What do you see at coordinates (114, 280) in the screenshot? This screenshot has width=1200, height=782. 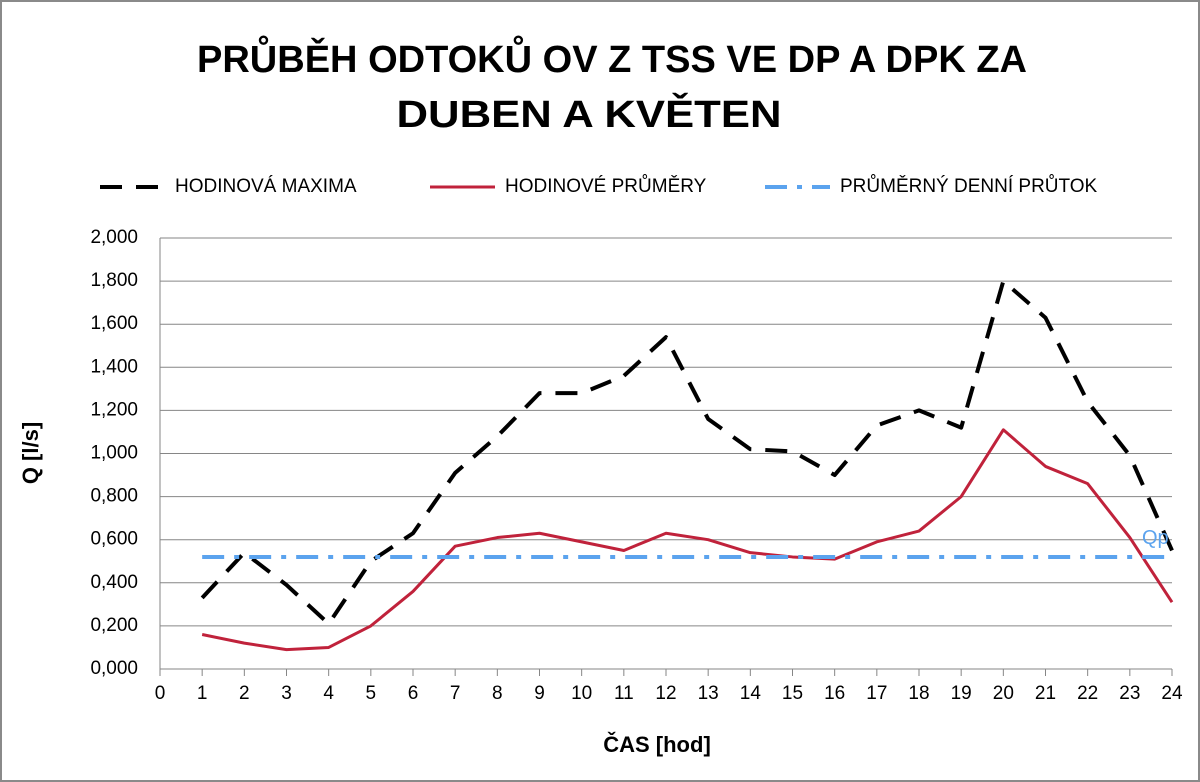 I see `y-tick-label: 1,800` at bounding box center [114, 280].